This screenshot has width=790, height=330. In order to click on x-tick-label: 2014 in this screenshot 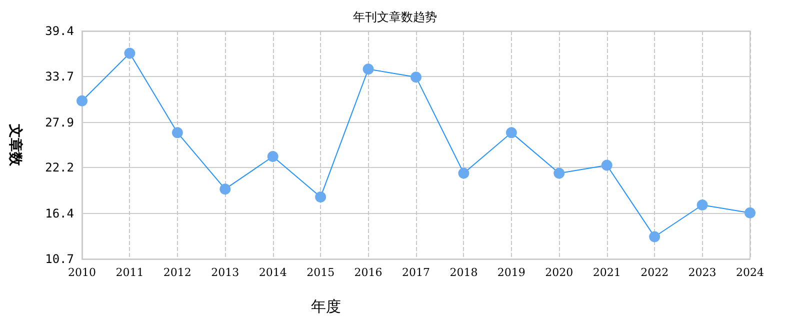, I will do `click(272, 272)`.